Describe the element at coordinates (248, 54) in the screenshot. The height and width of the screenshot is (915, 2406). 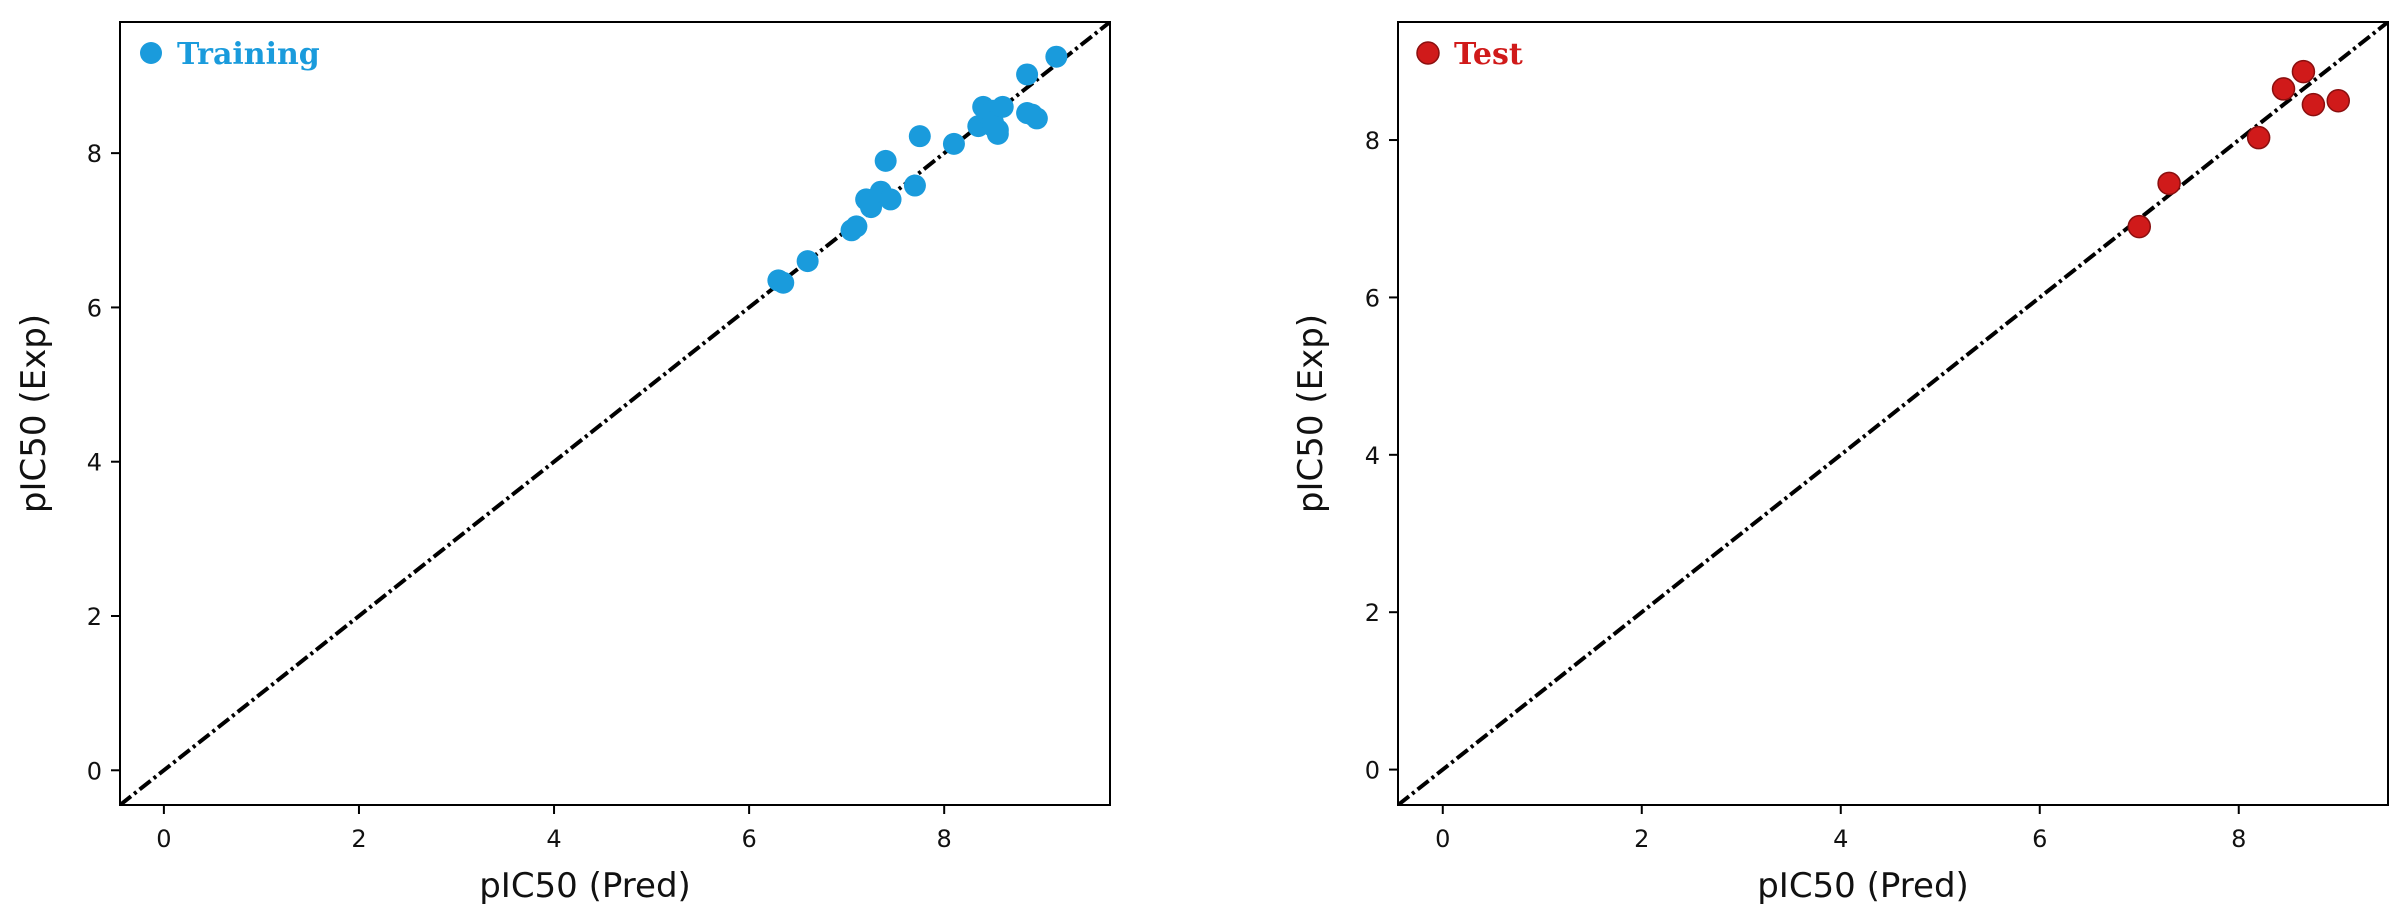
I see `legend-label: Training` at that location.